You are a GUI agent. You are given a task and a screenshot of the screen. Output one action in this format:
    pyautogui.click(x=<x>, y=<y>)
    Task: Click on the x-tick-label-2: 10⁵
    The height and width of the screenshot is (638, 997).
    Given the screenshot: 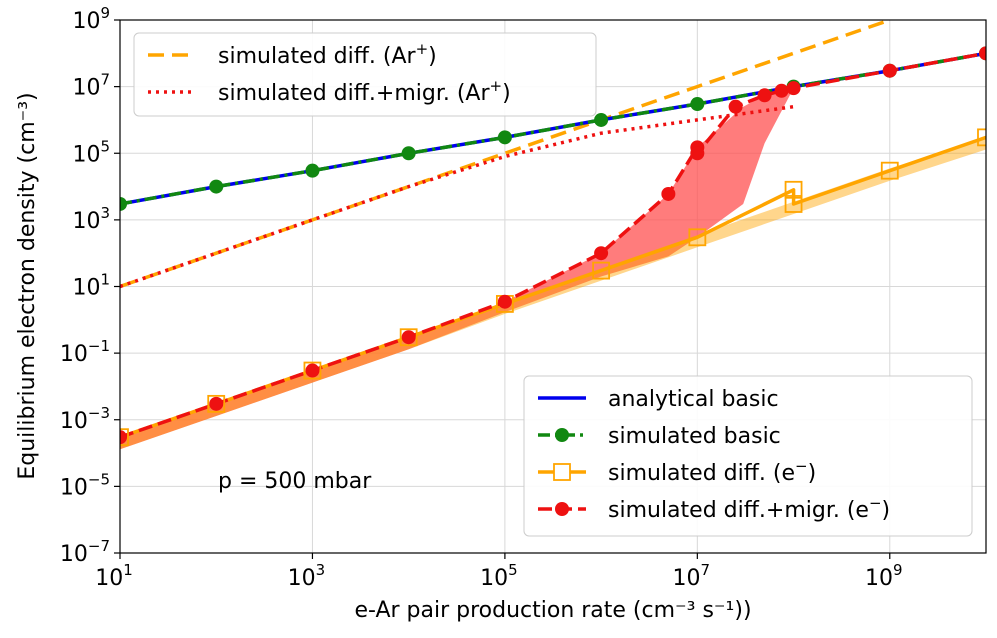 What is the action you would take?
    pyautogui.click(x=499, y=576)
    